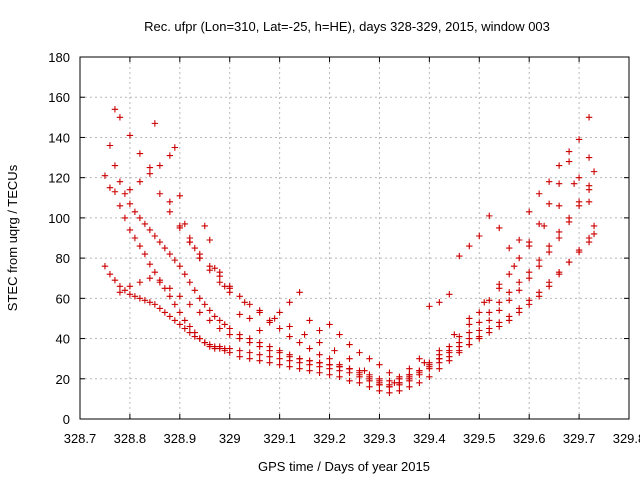  What do you see at coordinates (59, 97) in the screenshot?
I see `y-tick-label: 160` at bounding box center [59, 97].